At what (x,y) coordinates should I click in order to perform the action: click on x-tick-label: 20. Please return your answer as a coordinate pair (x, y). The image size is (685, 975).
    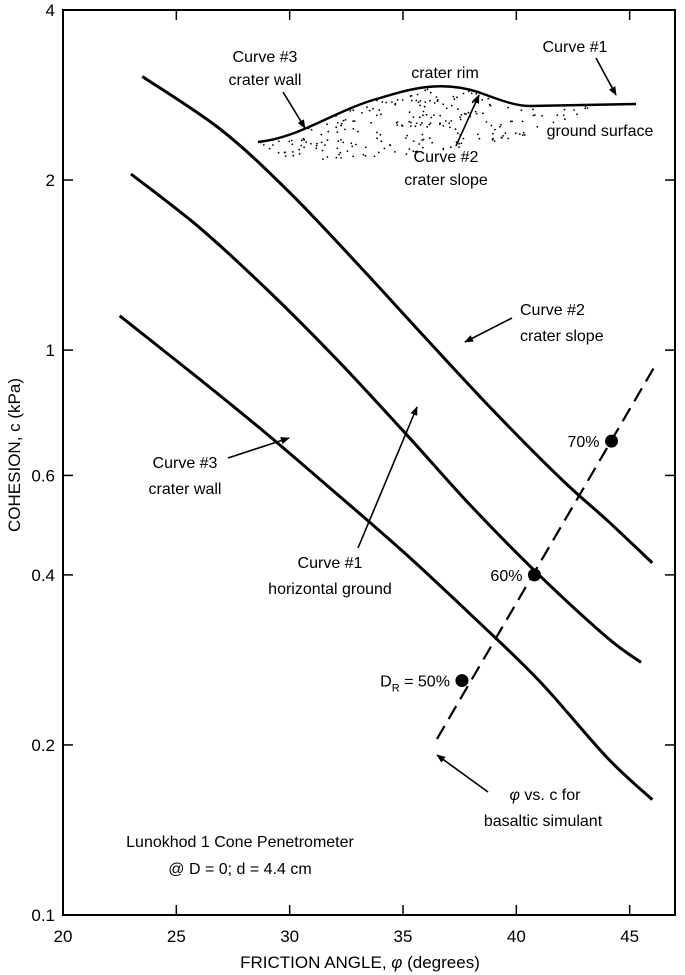
    Looking at the image, I should click on (63, 936).